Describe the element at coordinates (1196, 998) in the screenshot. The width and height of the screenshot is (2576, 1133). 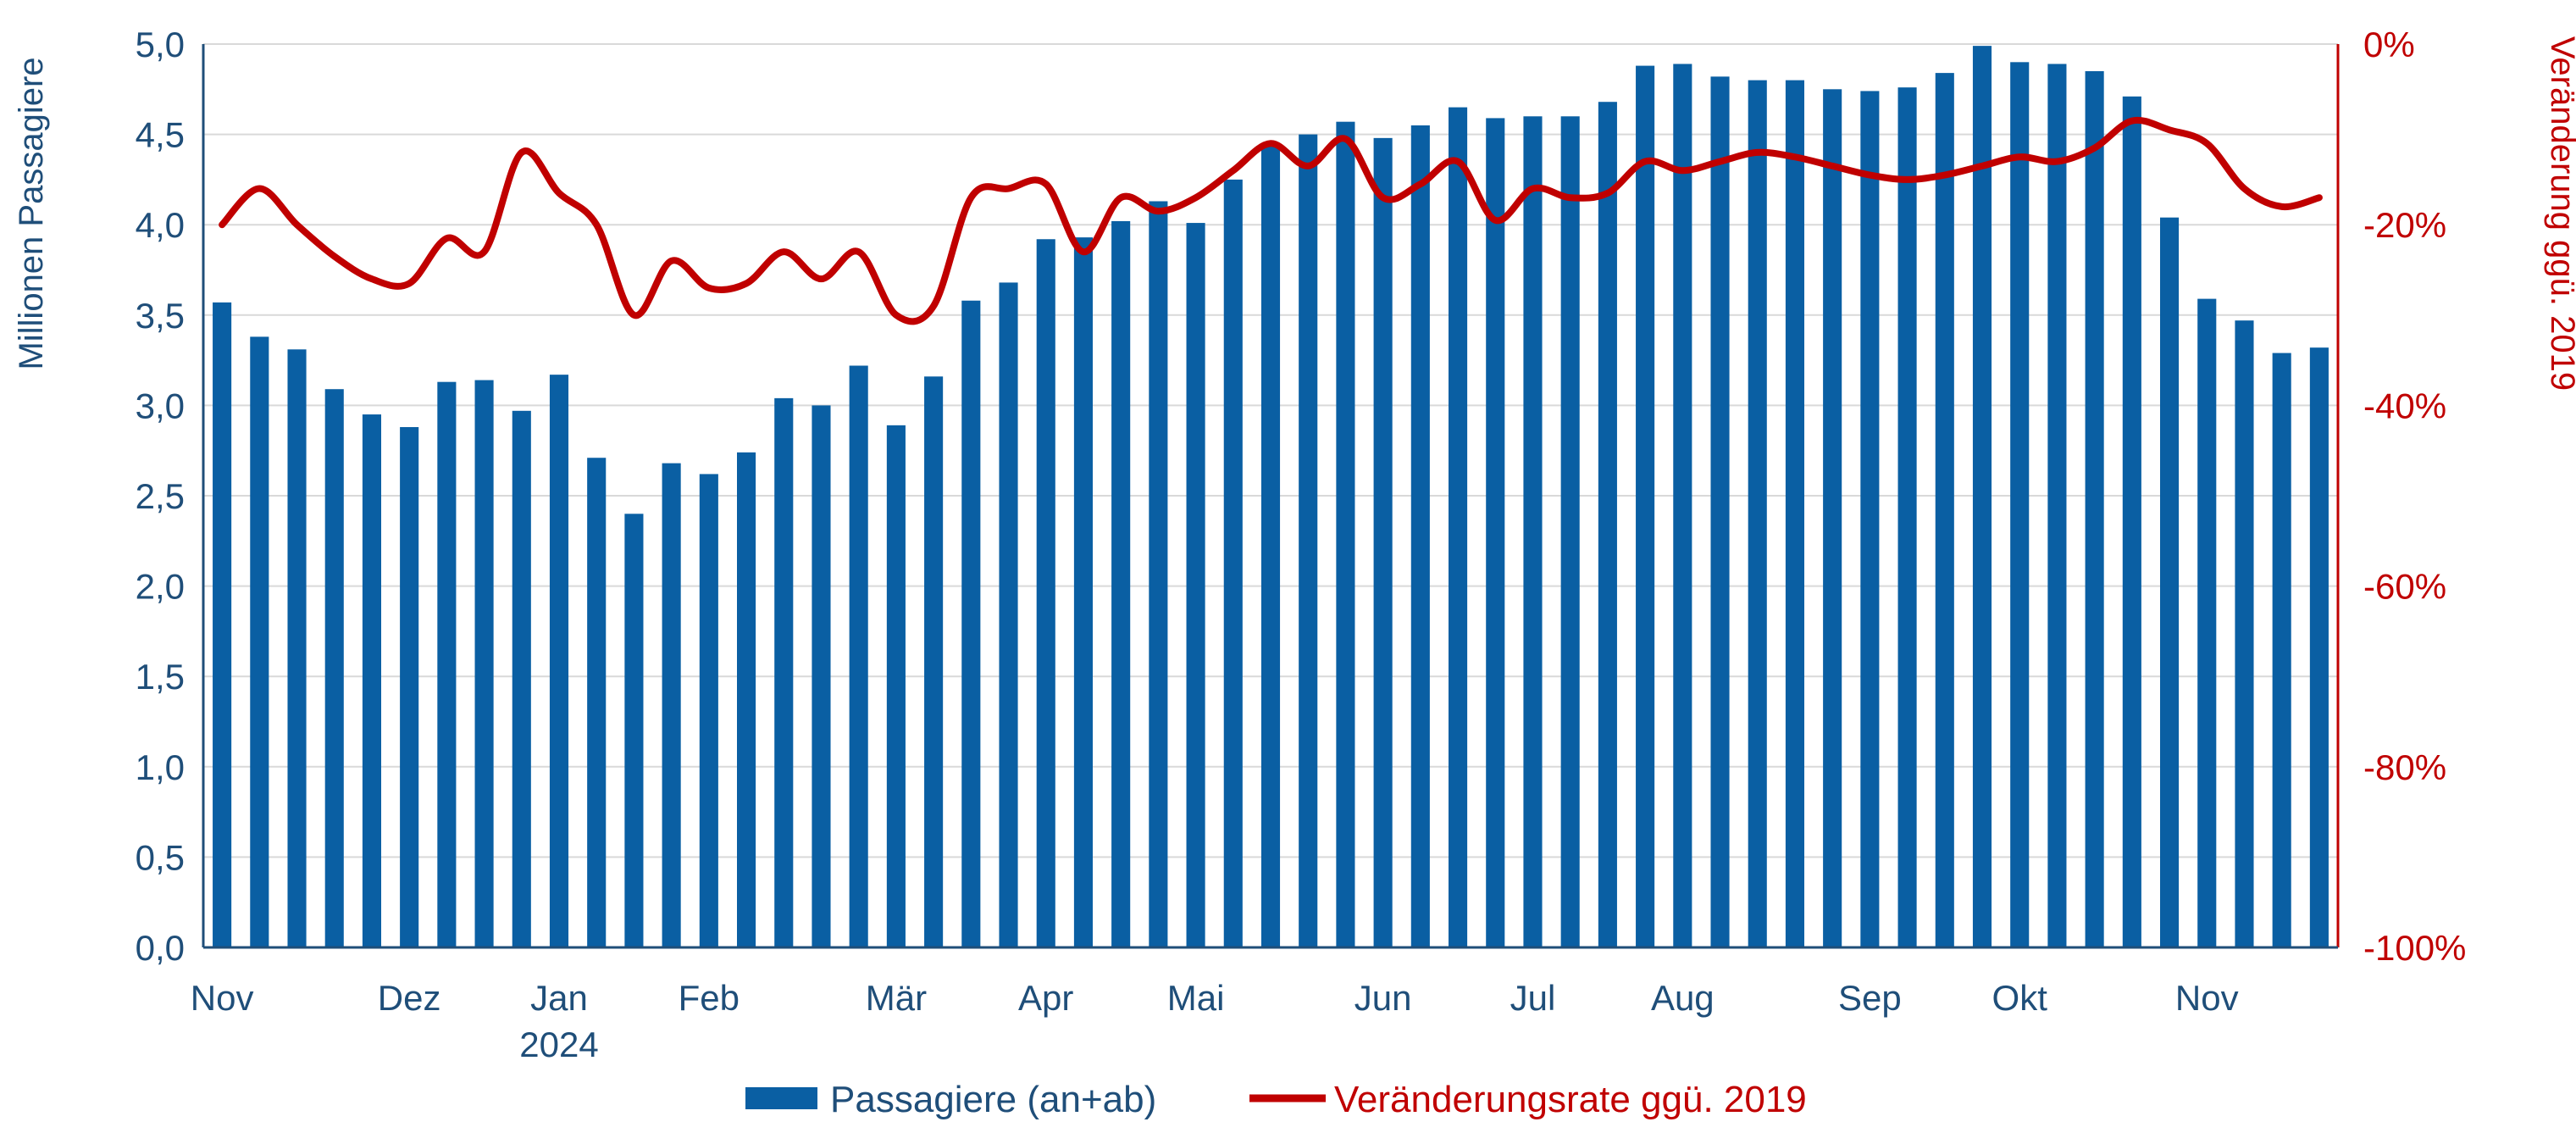
I see `x-tick-label: Mai` at that location.